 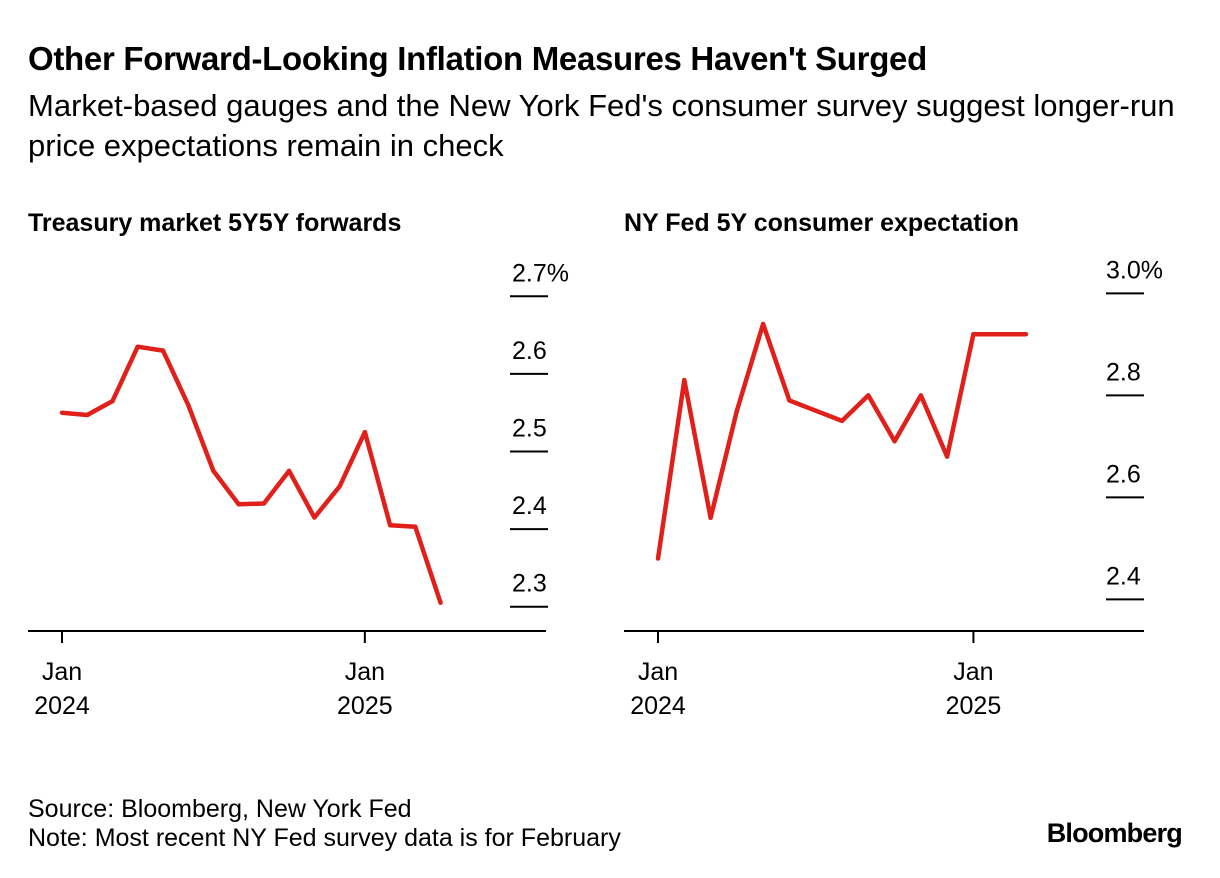 I want to click on y-tick-label: 2.8, so click(x=1123, y=372).